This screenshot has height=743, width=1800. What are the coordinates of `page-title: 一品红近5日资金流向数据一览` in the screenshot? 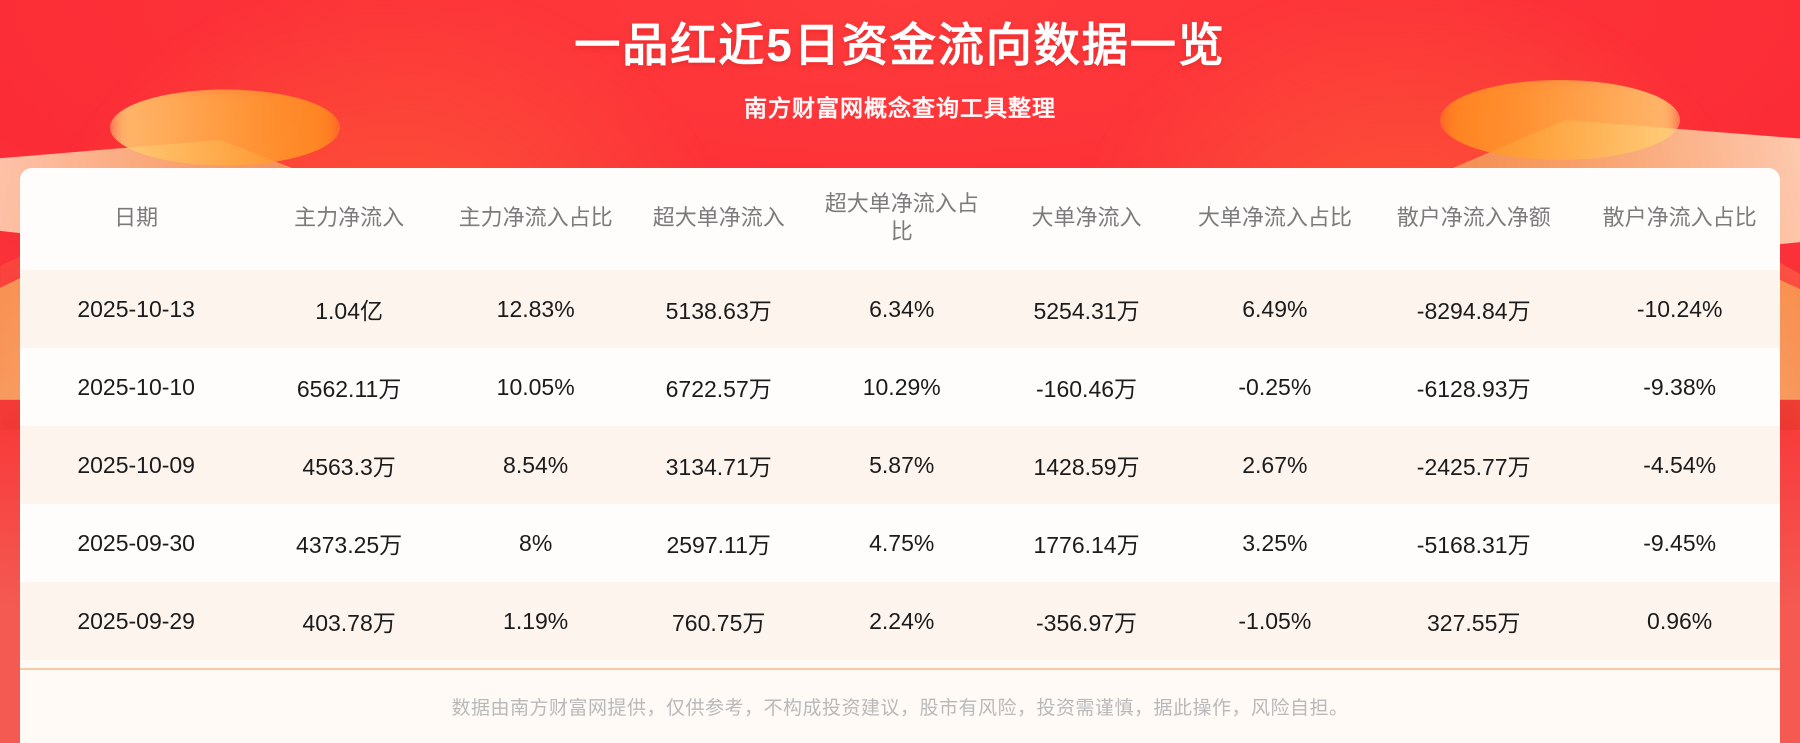 It's located at (900, 45).